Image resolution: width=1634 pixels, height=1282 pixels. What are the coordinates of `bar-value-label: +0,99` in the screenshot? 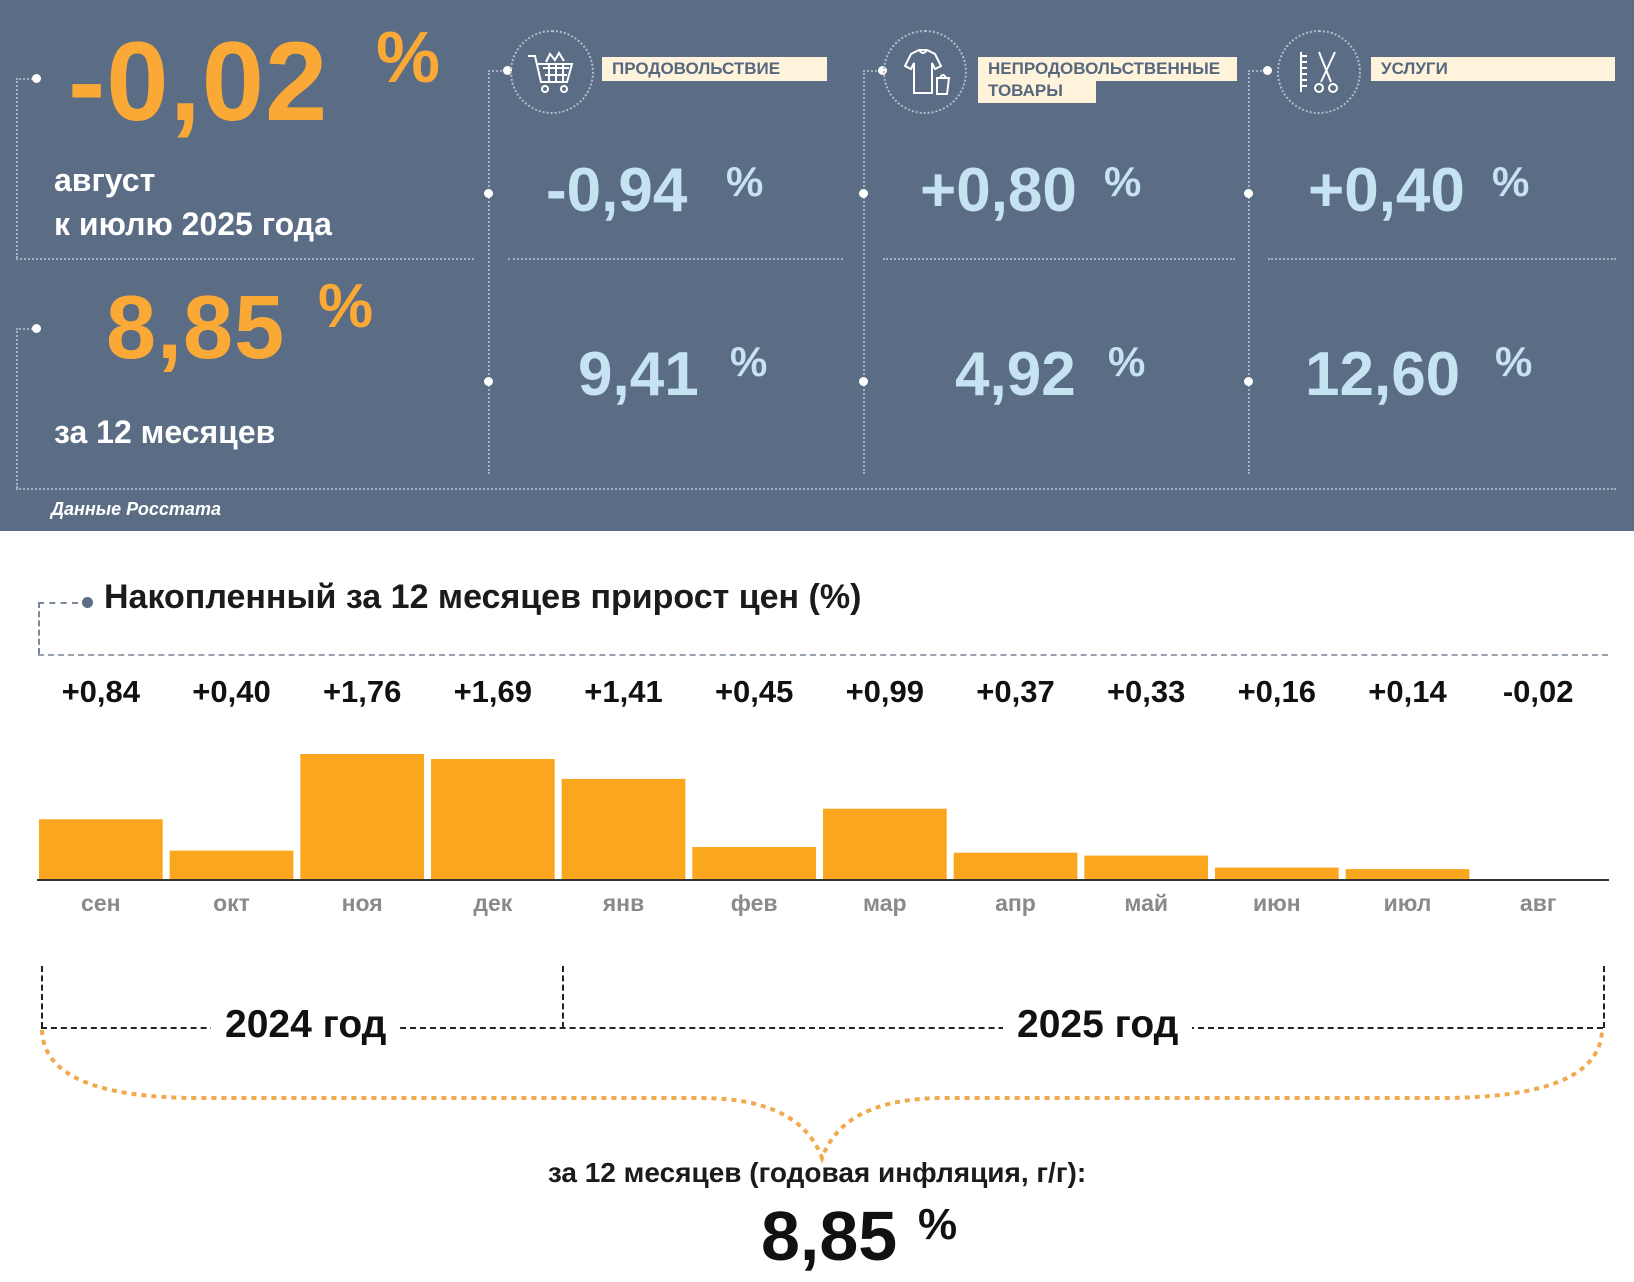 It's located at (885, 691).